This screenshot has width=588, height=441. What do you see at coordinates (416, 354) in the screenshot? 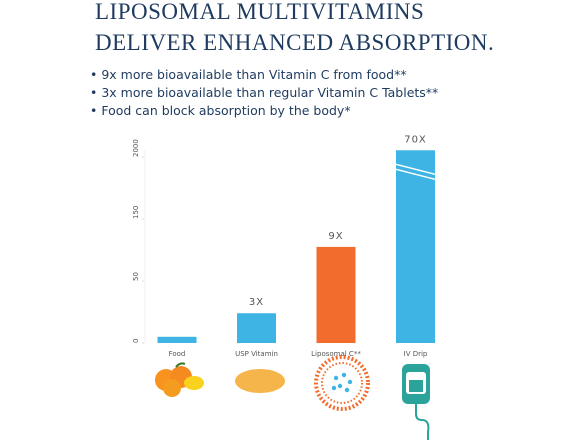
I see `x-tick-label: IV Drip` at bounding box center [416, 354].